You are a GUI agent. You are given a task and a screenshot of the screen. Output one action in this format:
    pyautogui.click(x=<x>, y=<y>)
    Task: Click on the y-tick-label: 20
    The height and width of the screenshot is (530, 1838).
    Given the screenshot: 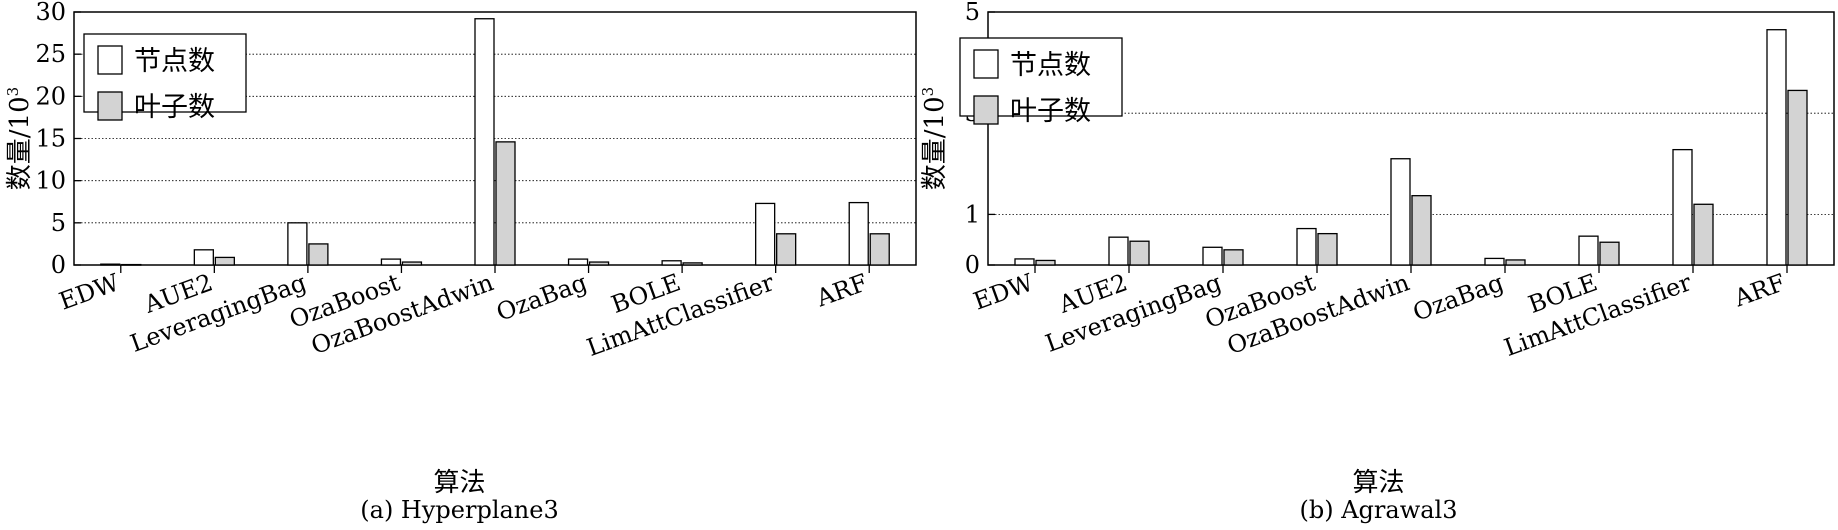 What is the action you would take?
    pyautogui.click(x=50, y=96)
    